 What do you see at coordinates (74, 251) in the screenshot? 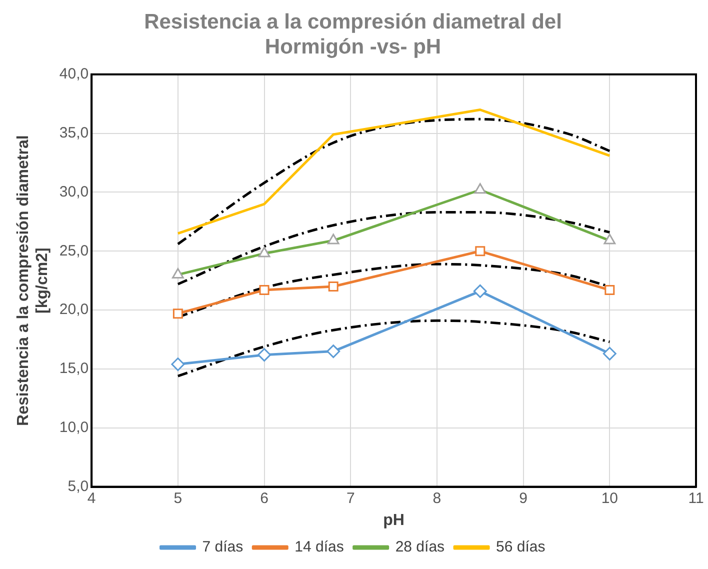
I see `y-tick-label: 25,0` at bounding box center [74, 251].